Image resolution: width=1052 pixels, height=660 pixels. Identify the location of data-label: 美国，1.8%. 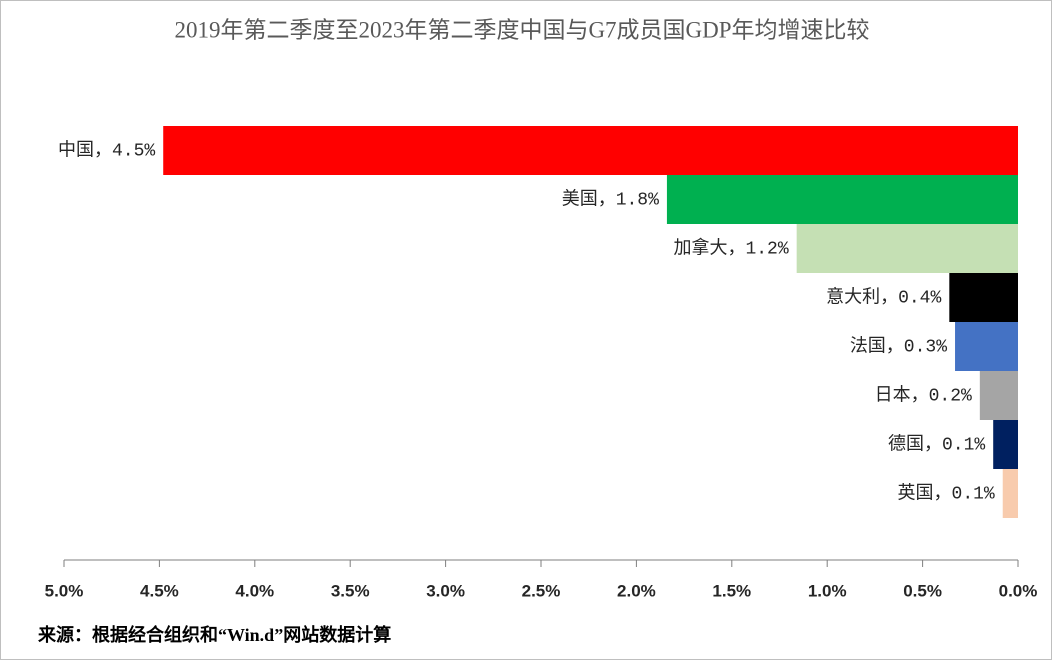
(610, 199).